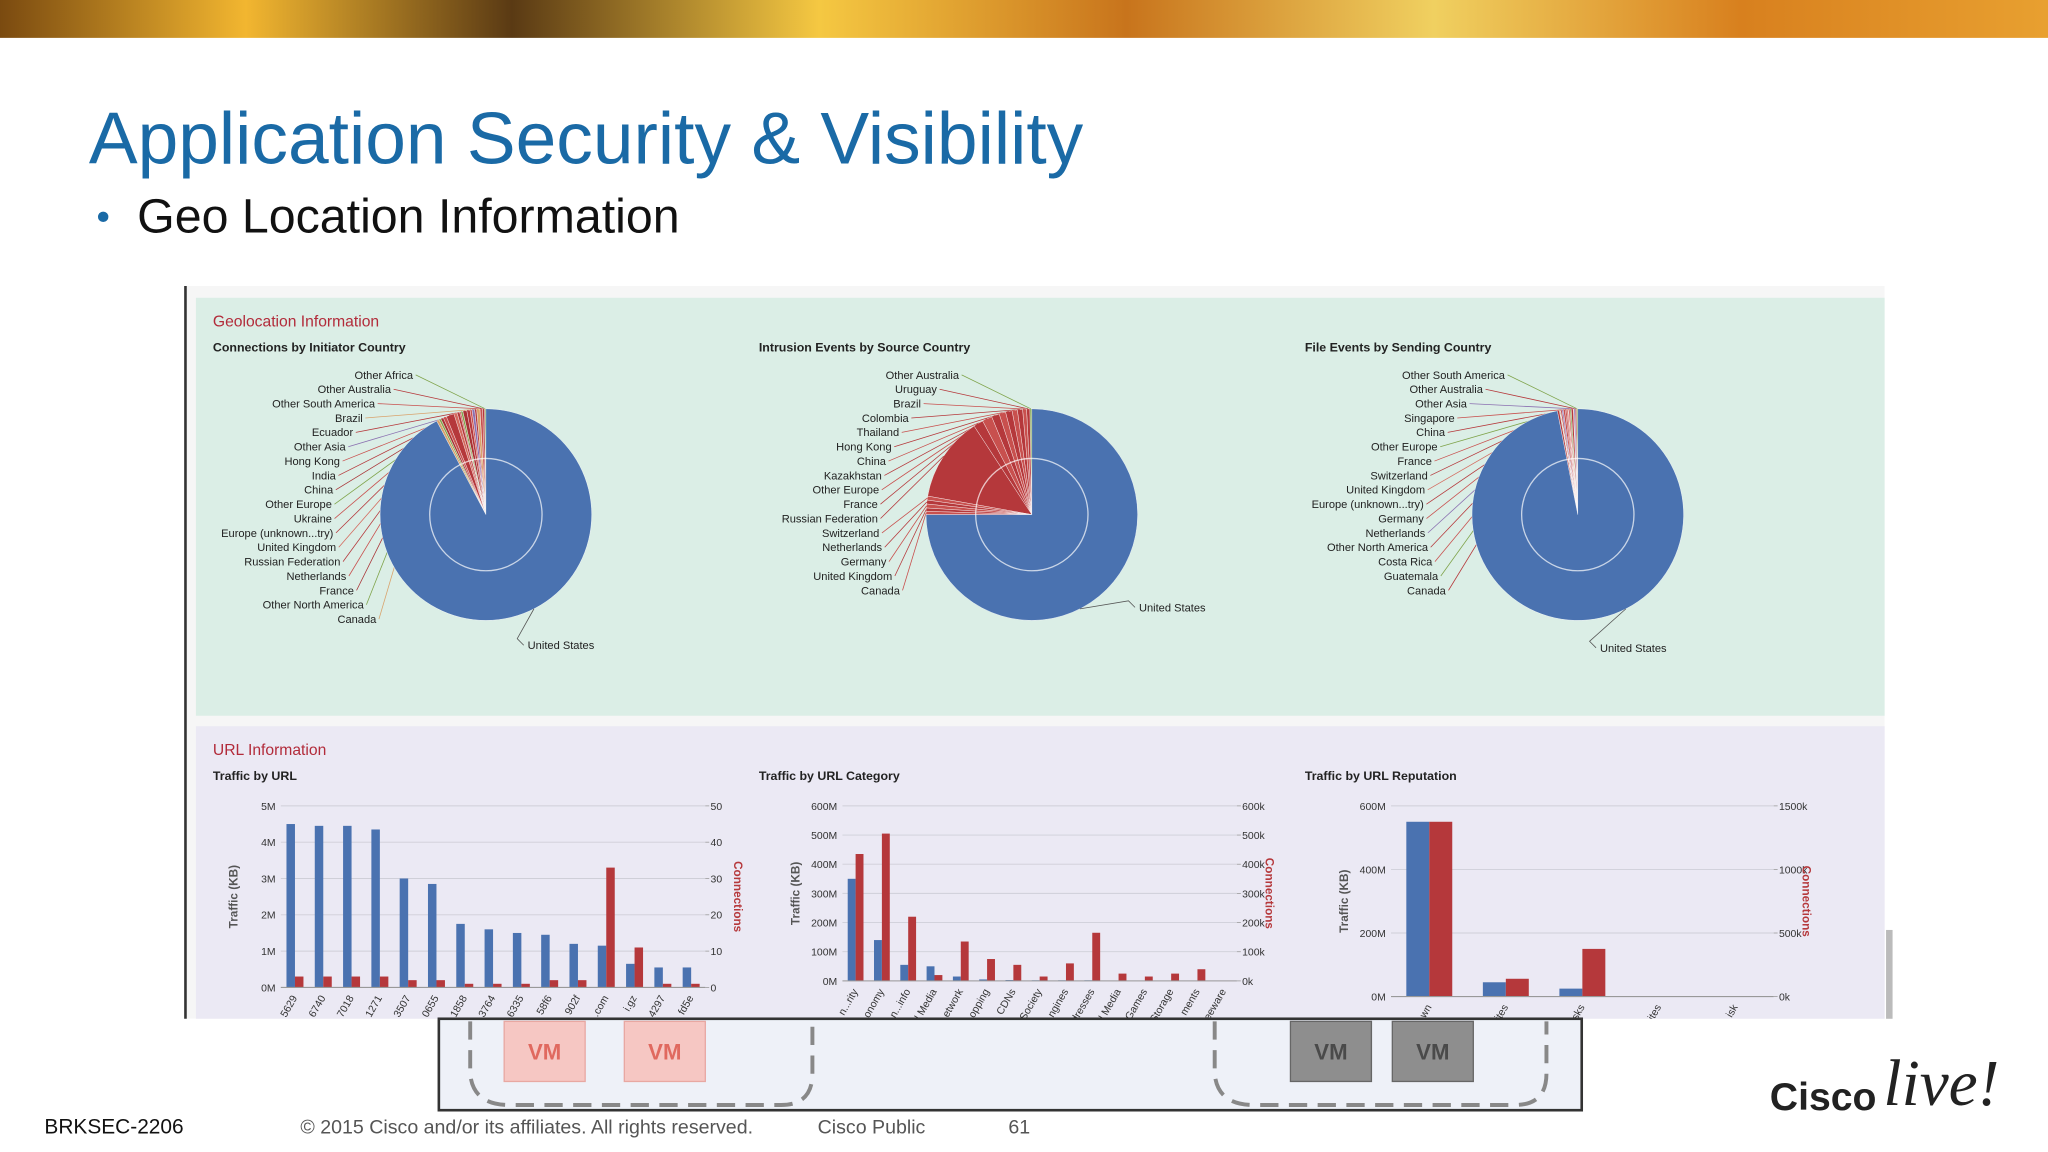  I want to click on y-tick-label: 2M, so click(268, 916).